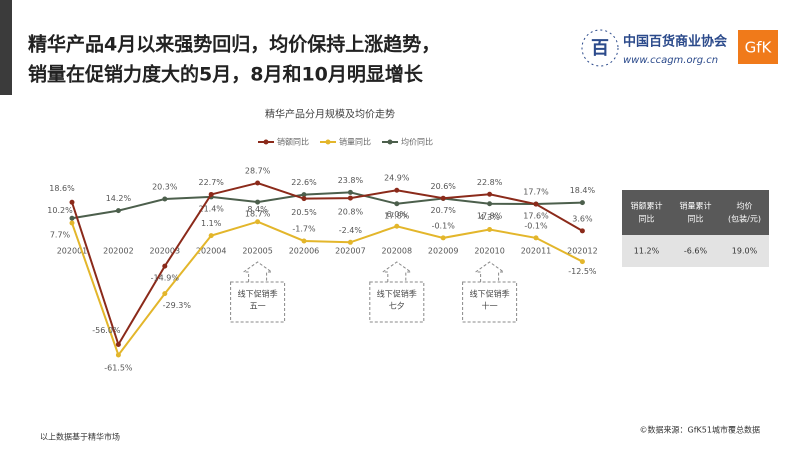  Describe the element at coordinates (293, 142) in the screenshot. I see `legend-label: 销额同比` at that location.